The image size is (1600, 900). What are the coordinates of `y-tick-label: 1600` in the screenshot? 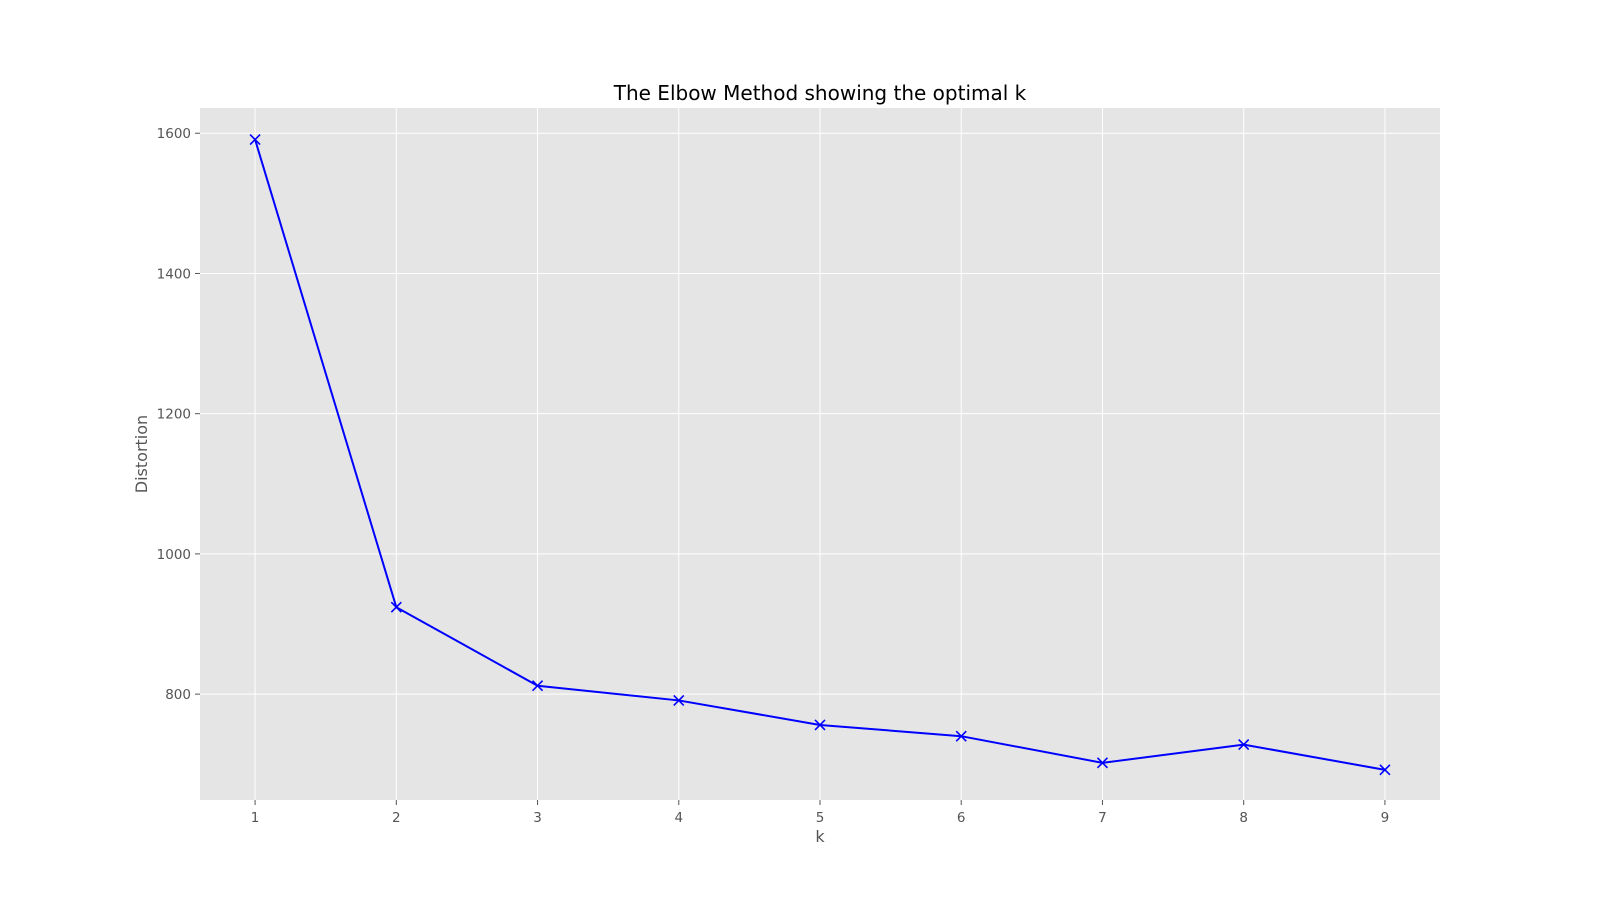 It's located at (174, 134).